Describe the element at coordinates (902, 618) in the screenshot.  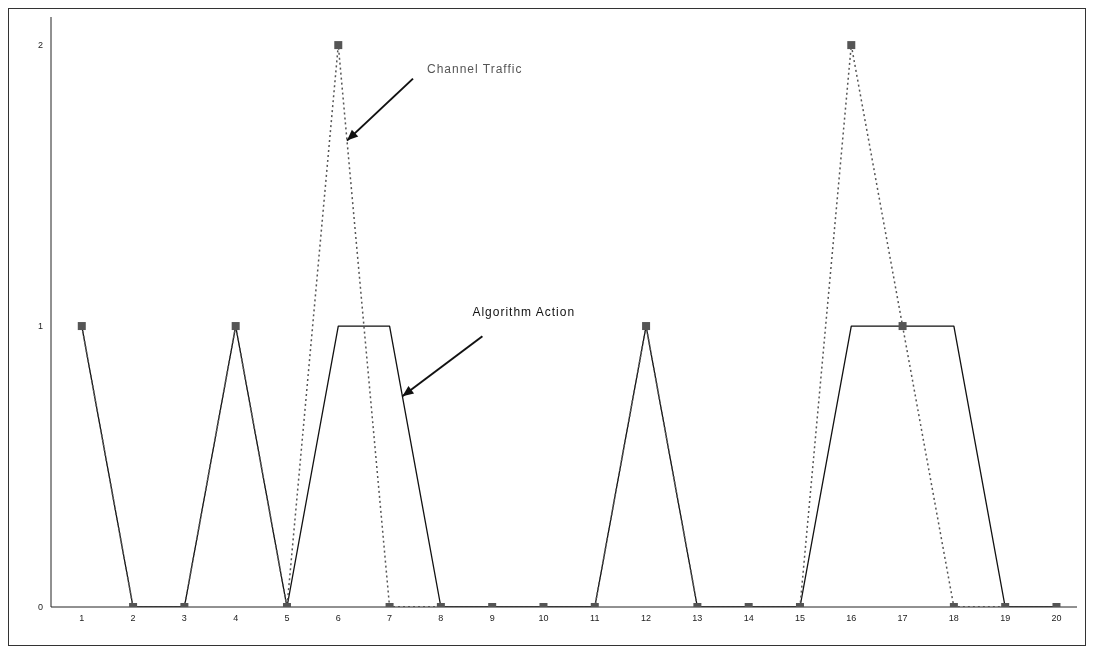
I see `x-tick-label: 17` at that location.